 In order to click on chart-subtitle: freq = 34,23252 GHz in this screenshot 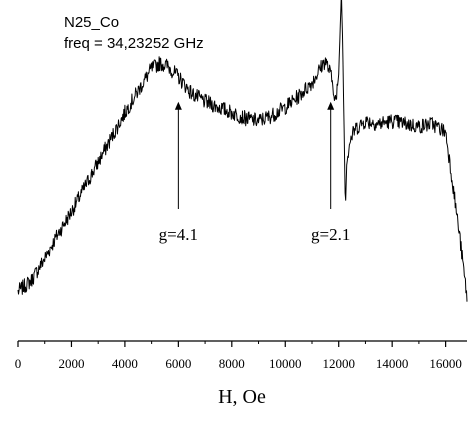, I will do `click(134, 43)`.